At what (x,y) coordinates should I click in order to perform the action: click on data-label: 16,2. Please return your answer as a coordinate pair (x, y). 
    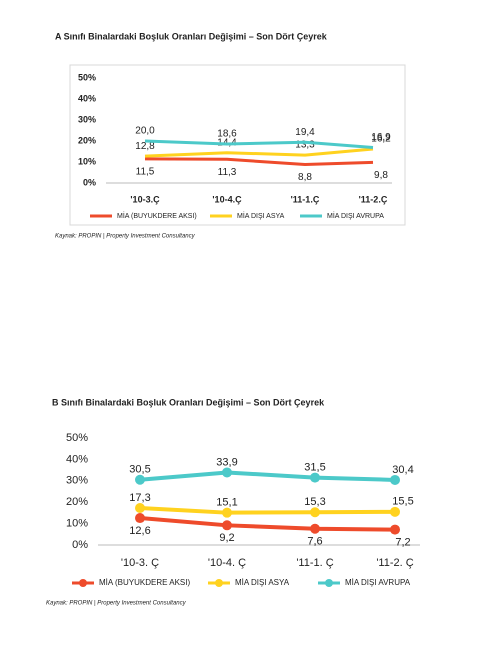
    Looking at the image, I should click on (381, 139).